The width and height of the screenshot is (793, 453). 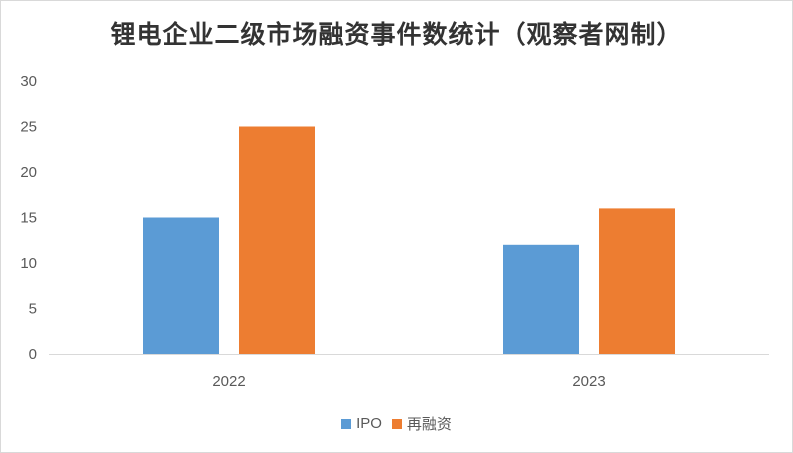 What do you see at coordinates (33, 354) in the screenshot?
I see `y-tick-label: 0` at bounding box center [33, 354].